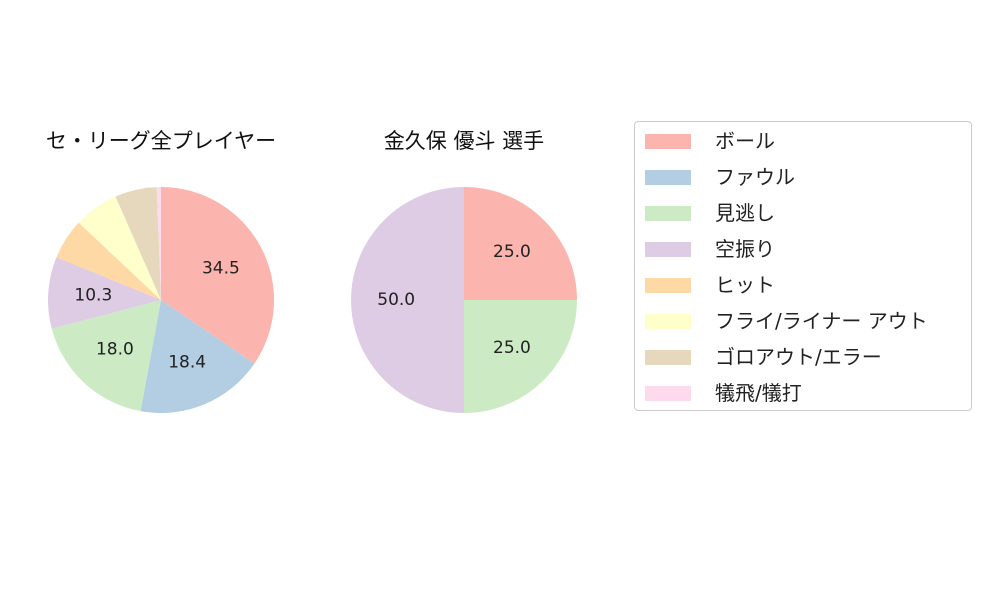 This screenshot has height=600, width=1000. Describe the element at coordinates (805, 249) in the screenshot. I see `legend-item-swinging-strike: 空振り` at that location.